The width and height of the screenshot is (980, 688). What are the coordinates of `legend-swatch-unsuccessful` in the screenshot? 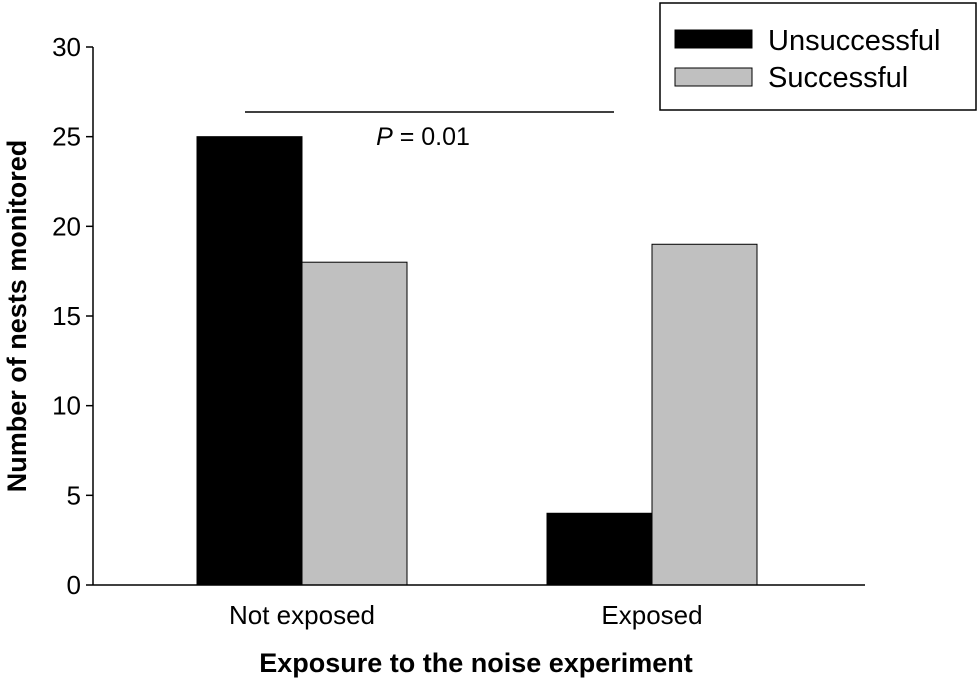 It's located at (713, 39).